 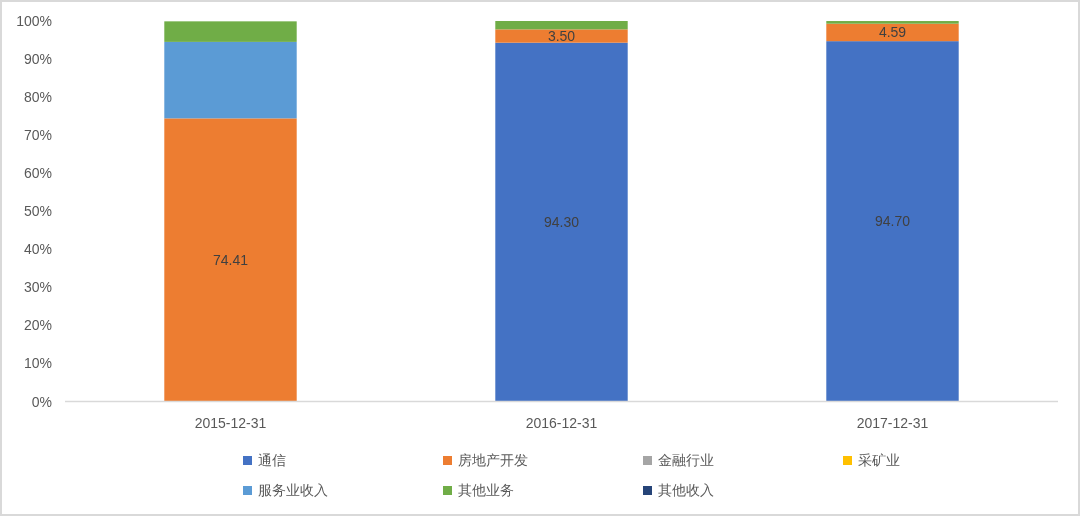 I want to click on y-tick-label: 20%, so click(x=37, y=325).